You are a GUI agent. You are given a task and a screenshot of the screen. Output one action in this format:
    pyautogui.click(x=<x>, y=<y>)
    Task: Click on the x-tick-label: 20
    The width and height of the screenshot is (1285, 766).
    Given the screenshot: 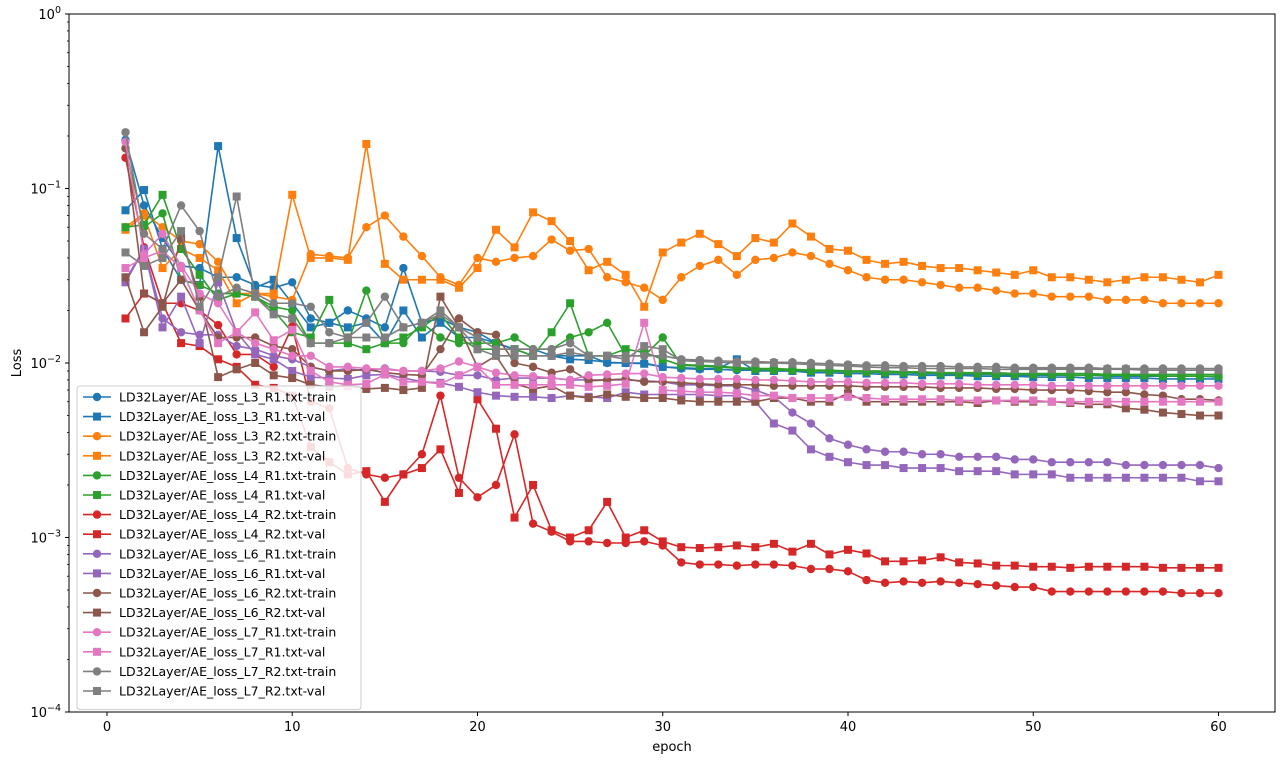 What is the action you would take?
    pyautogui.click(x=477, y=727)
    